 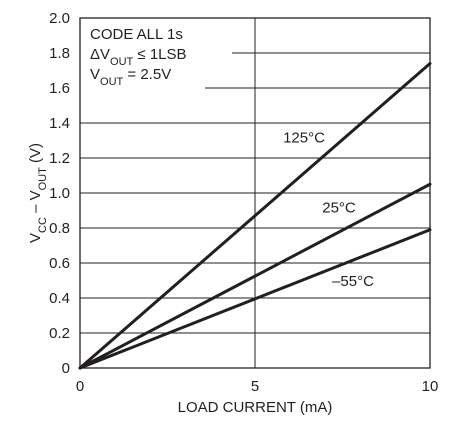 I want to click on series-label: 25°C, so click(x=339, y=207).